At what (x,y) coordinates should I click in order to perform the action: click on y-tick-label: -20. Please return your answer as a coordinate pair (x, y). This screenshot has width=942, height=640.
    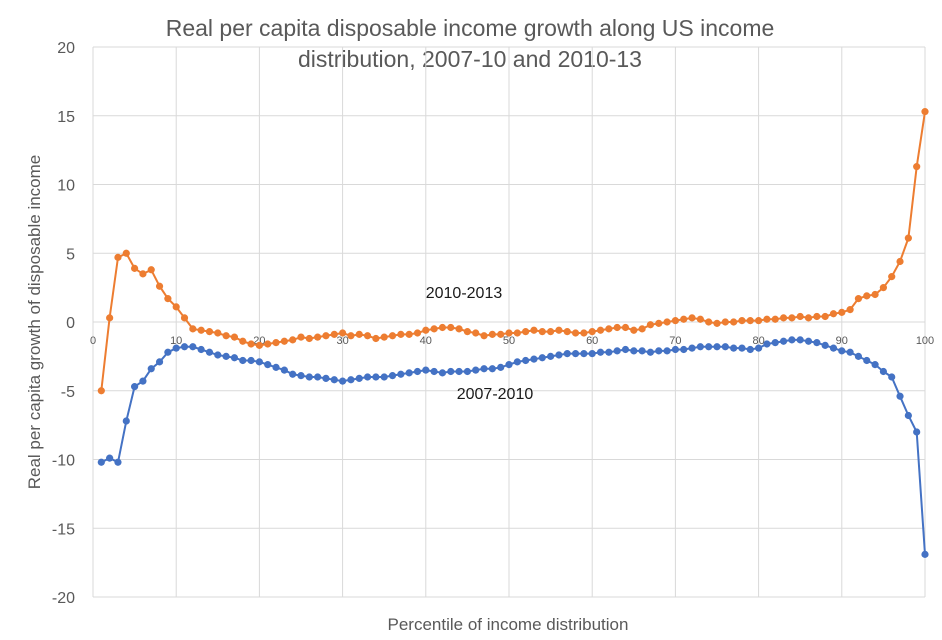
    Looking at the image, I should click on (63, 598).